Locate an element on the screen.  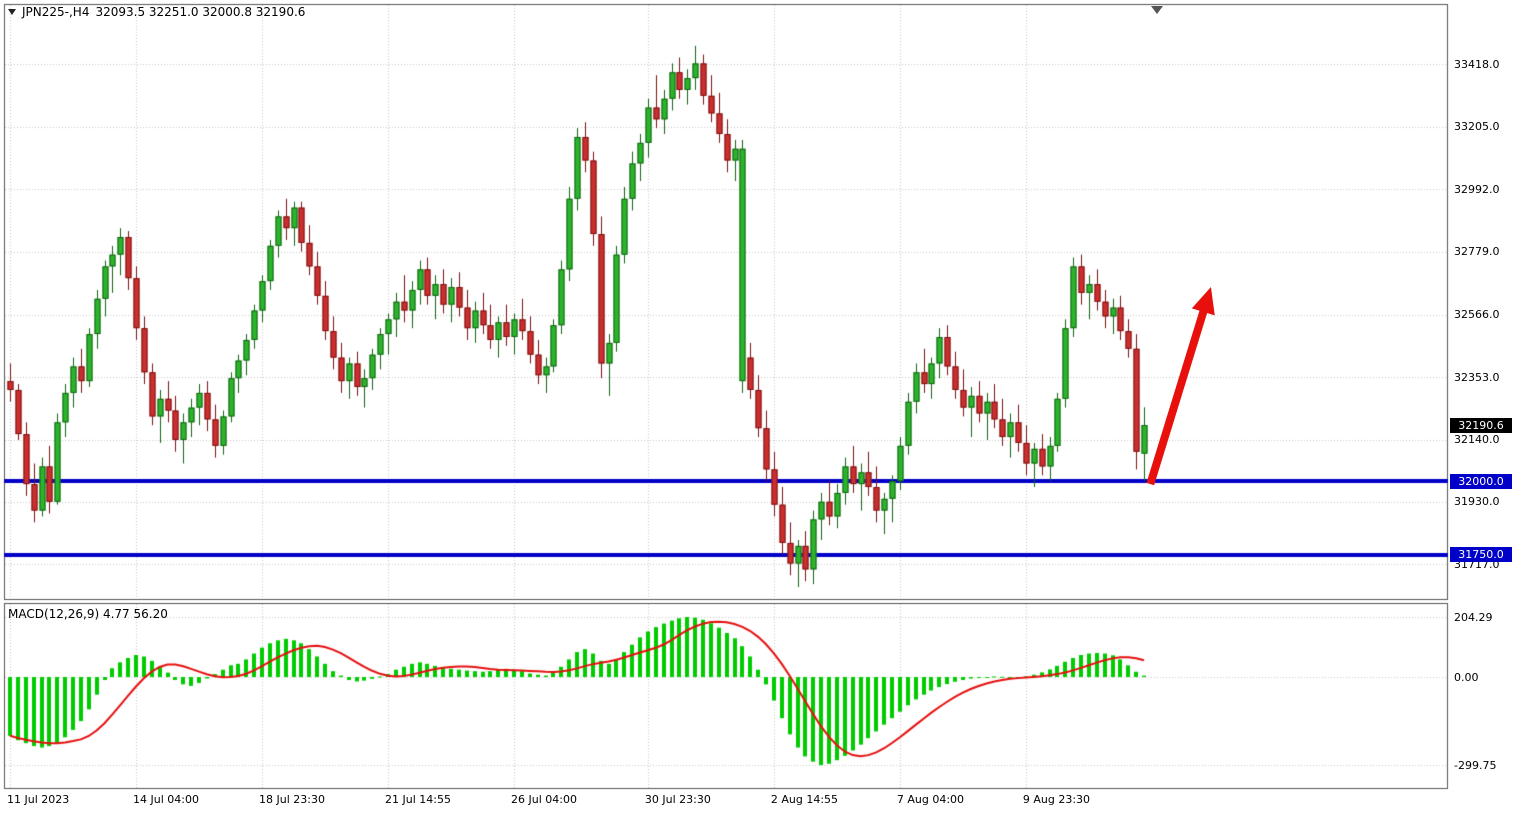
symbol-timeframe-label: JPN225-,H4 is located at coordinates (56, 12).